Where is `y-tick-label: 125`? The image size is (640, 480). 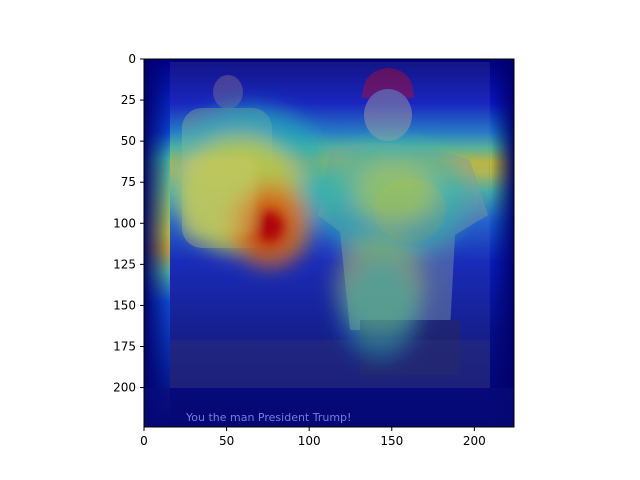 y-tick-label: 125 is located at coordinates (124, 264).